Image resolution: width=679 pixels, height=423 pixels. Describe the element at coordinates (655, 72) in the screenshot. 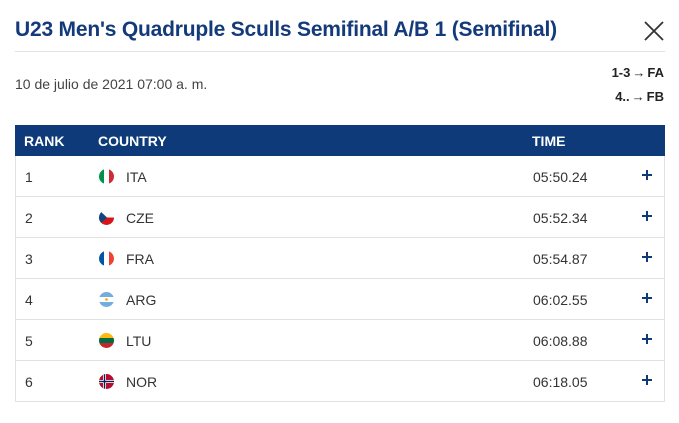

I see `progression-final: FA` at that location.